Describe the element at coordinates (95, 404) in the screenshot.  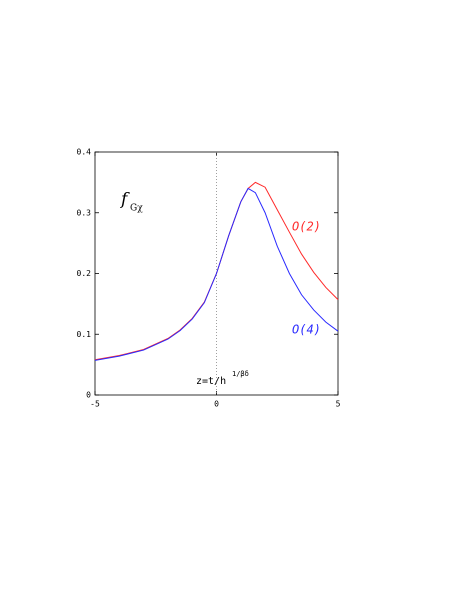
I see `x-tick-label: -5` at that location.